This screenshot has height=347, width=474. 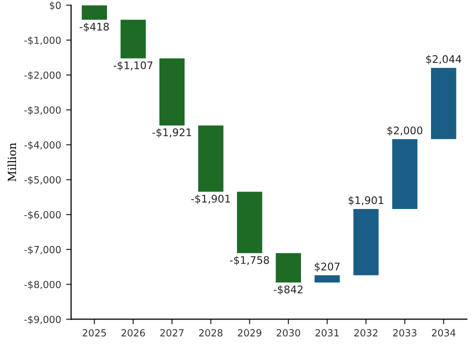 What do you see at coordinates (42, 145) in the screenshot?
I see `y-tick-label: -$4,000` at bounding box center [42, 145].